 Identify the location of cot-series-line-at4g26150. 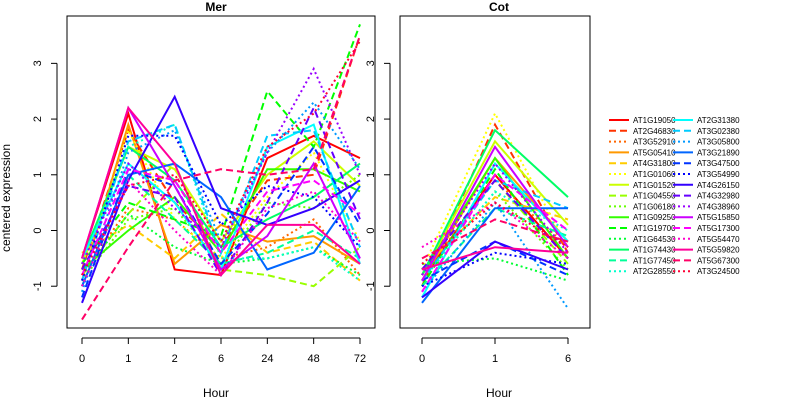
(495, 269).